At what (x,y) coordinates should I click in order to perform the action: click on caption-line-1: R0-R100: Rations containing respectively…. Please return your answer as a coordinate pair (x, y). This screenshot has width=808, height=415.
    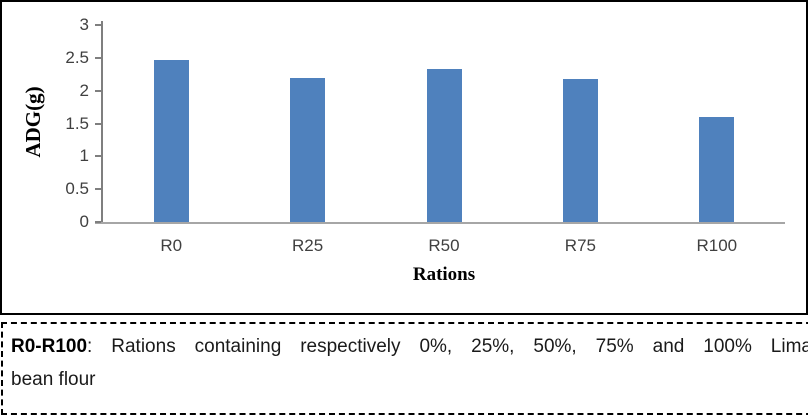
    Looking at the image, I should click on (409, 346).